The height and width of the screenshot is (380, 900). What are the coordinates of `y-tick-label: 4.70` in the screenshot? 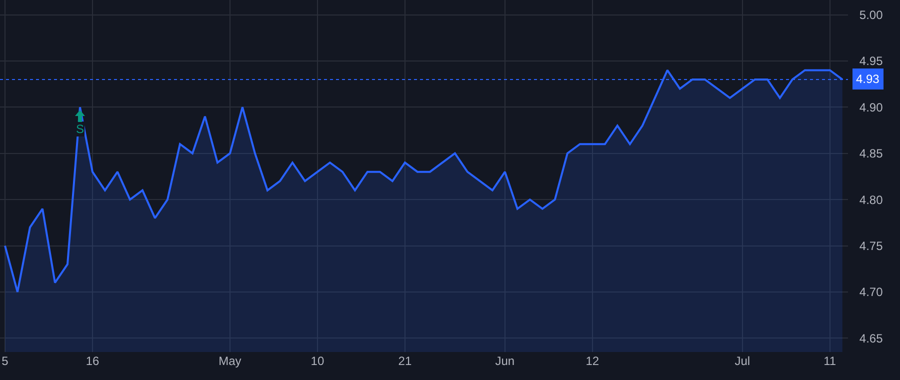 It's located at (871, 292).